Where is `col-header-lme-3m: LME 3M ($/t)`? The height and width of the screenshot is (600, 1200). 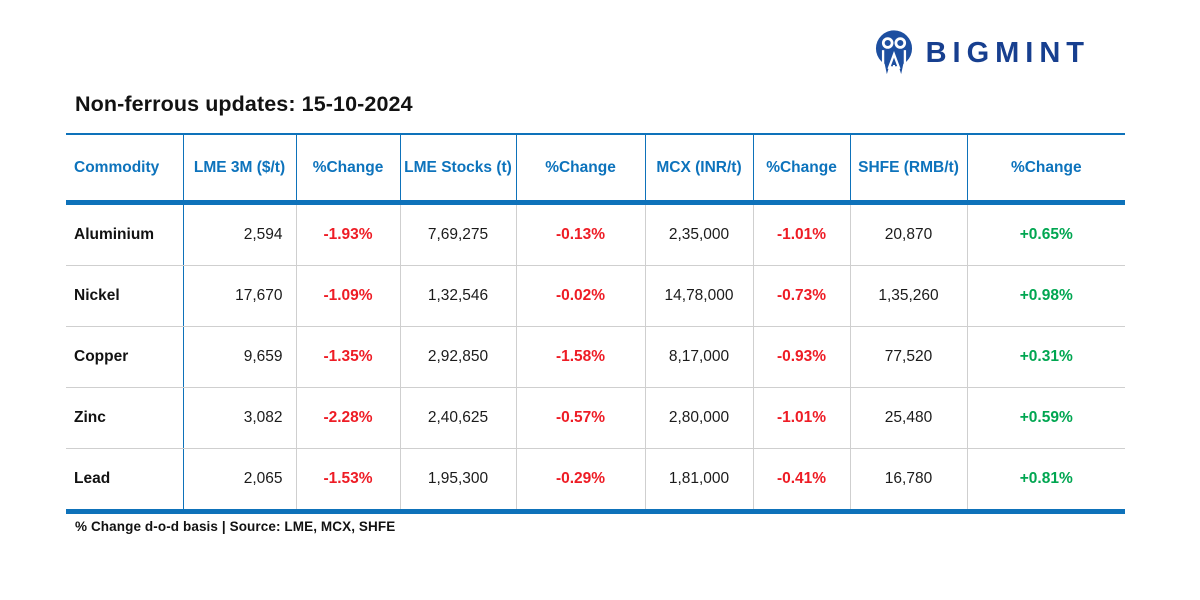 col-header-lme-3m: LME 3M ($/t) is located at coordinates (240, 169).